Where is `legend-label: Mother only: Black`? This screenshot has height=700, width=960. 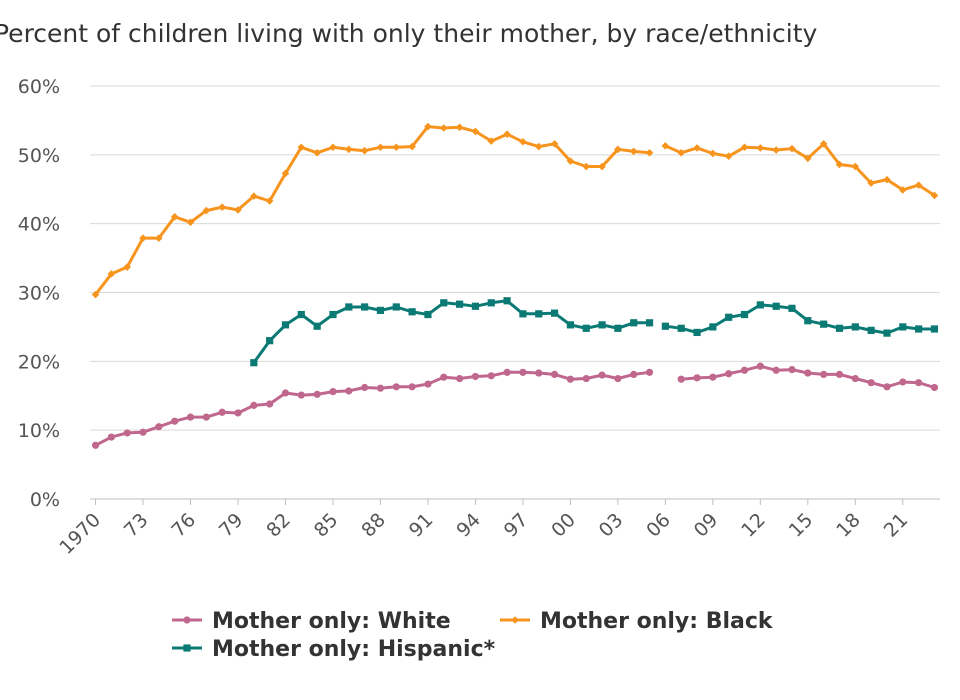 legend-label: Mother only: Black is located at coordinates (657, 621).